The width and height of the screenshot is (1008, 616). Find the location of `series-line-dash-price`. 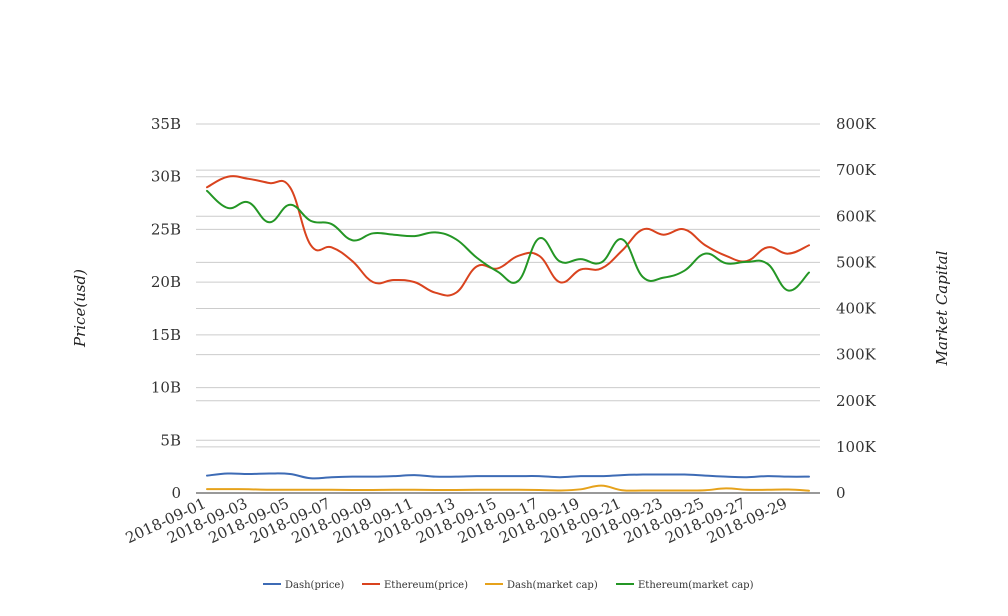

series-line-dash-price is located at coordinates (508, 476).